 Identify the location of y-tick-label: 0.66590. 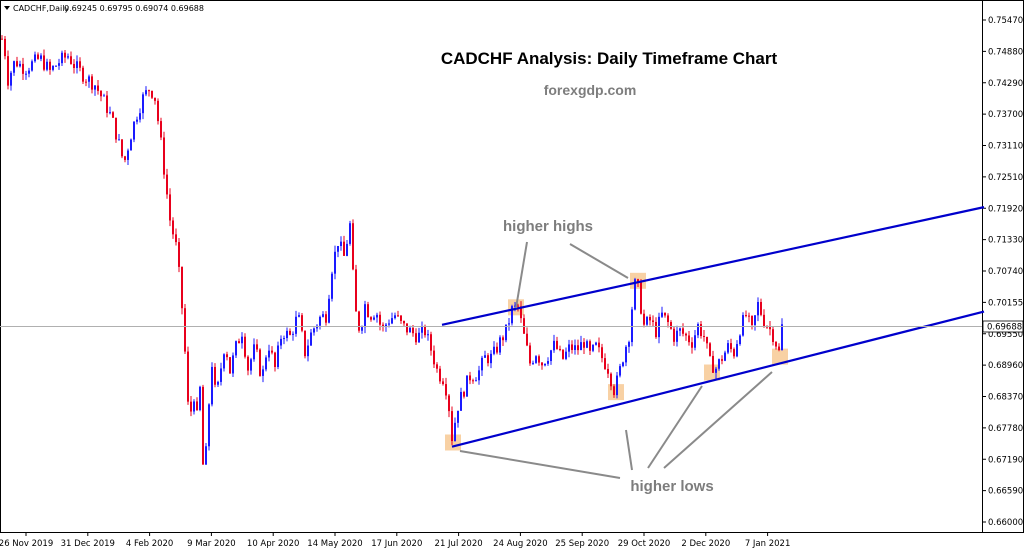
(1005, 492).